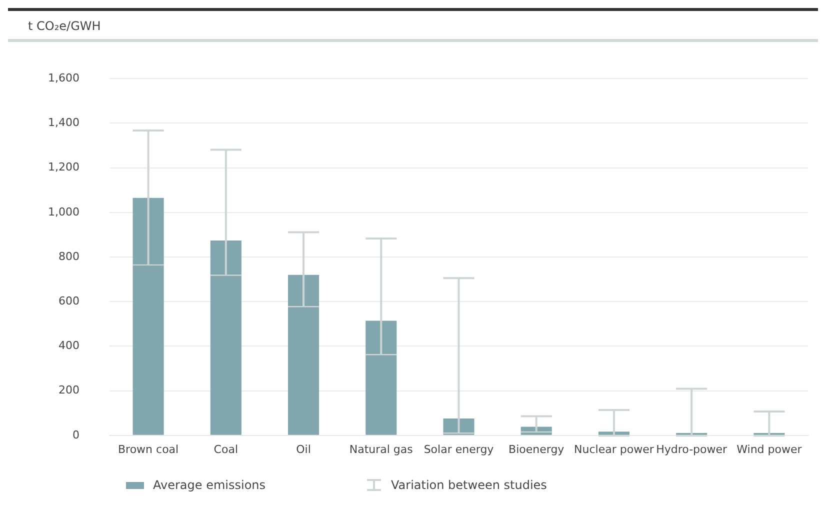  I want to click on x-tick-label: Natural gas, so click(381, 449).